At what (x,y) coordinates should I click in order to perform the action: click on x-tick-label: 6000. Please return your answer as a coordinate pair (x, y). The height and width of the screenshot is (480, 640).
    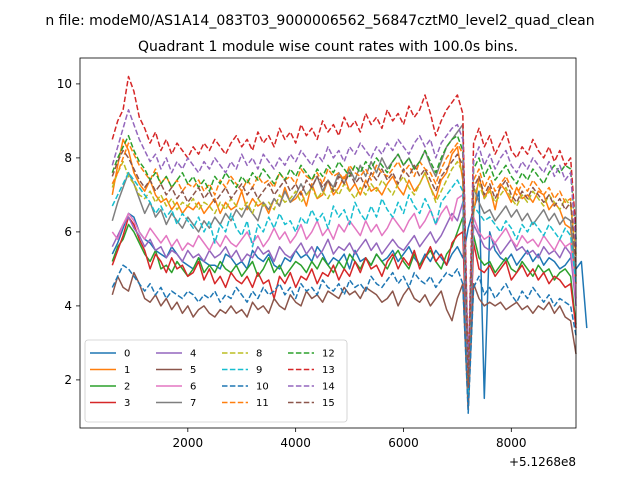
    Looking at the image, I should click on (403, 443).